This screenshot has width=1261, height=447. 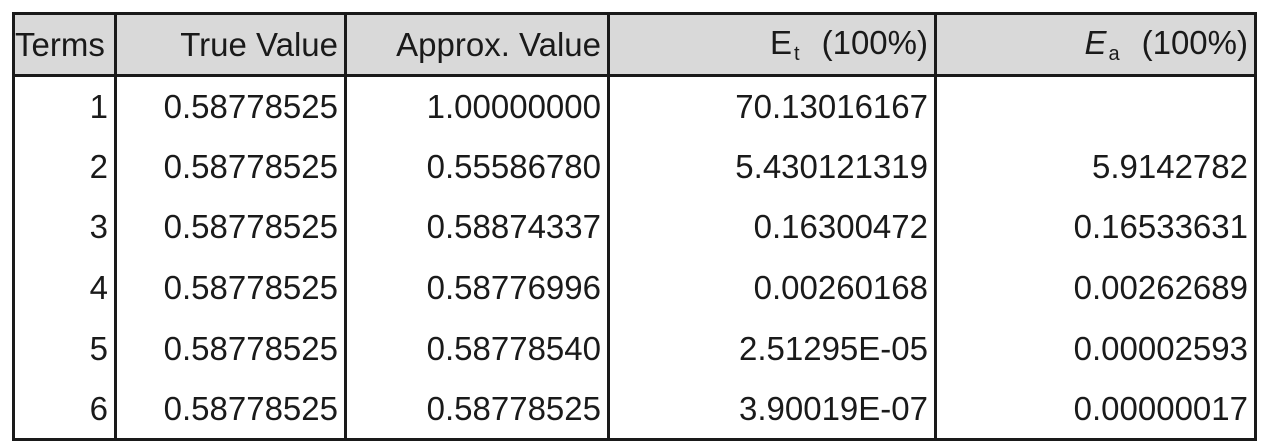 I want to click on cell-terms: 5, so click(x=65, y=348).